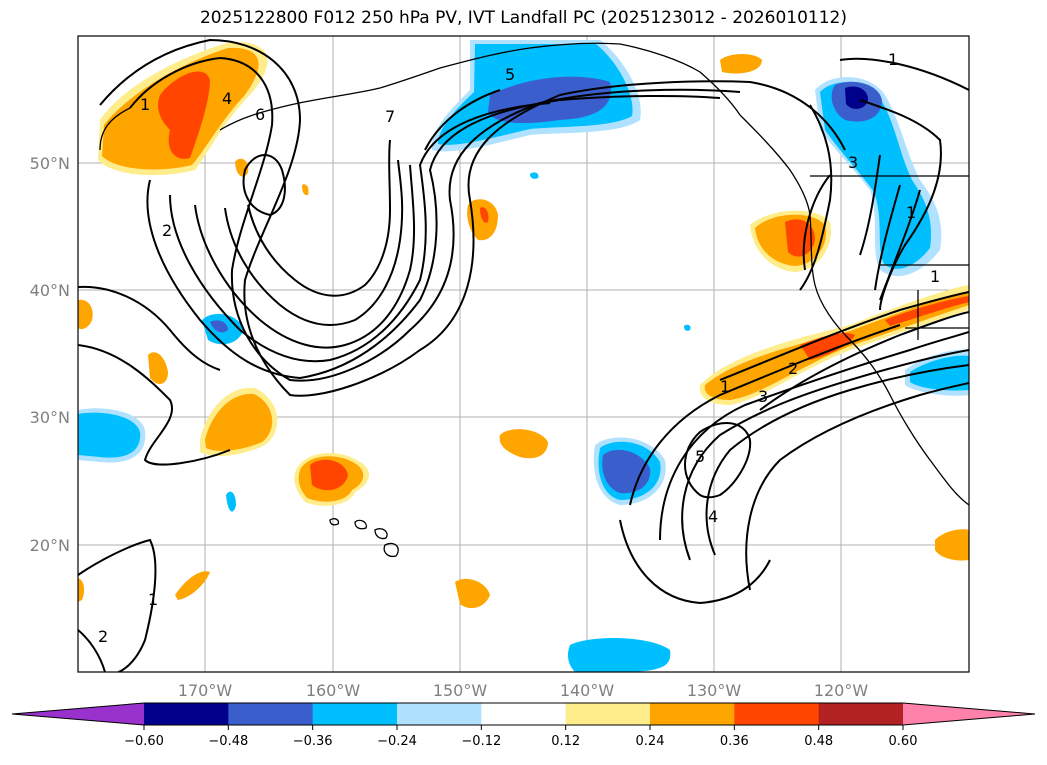  Describe the element at coordinates (313, 741) in the screenshot. I see `colorbar-tick-label: −0.36` at that location.